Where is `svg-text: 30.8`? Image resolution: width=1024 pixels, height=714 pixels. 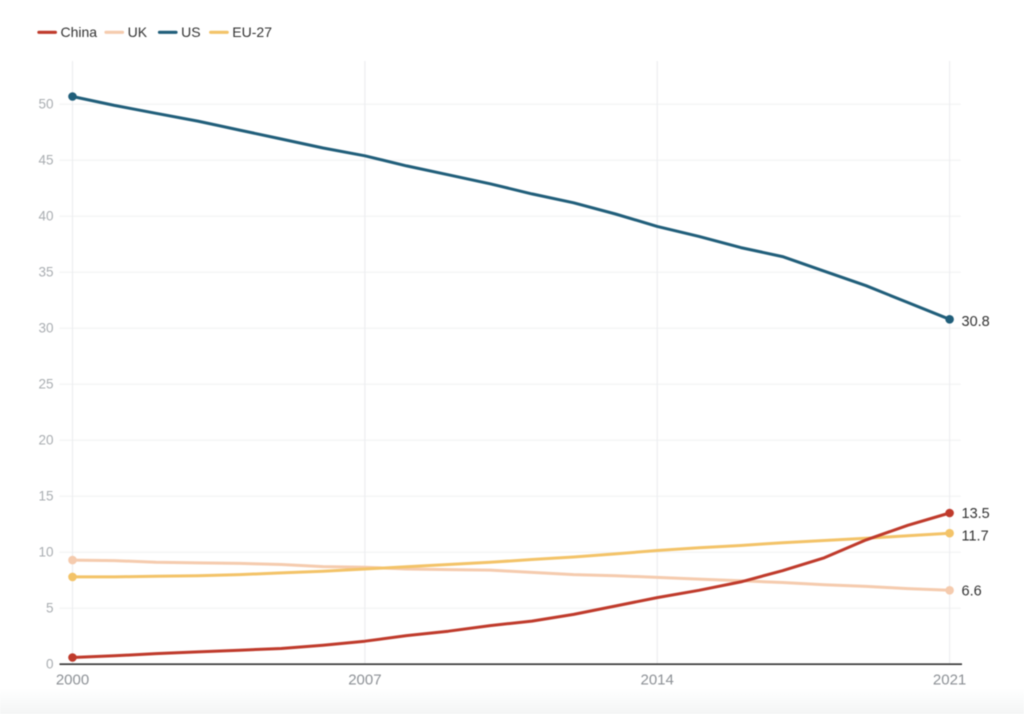
svg-text: 30.8 is located at coordinates (976, 322).